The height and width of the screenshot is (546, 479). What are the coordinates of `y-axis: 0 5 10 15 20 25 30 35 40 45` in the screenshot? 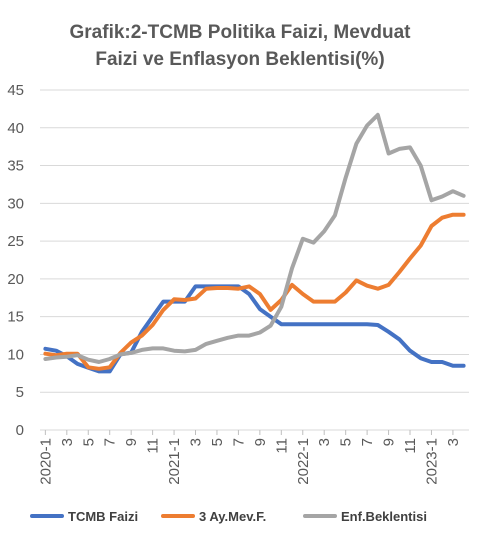 It's located at (15, 260).